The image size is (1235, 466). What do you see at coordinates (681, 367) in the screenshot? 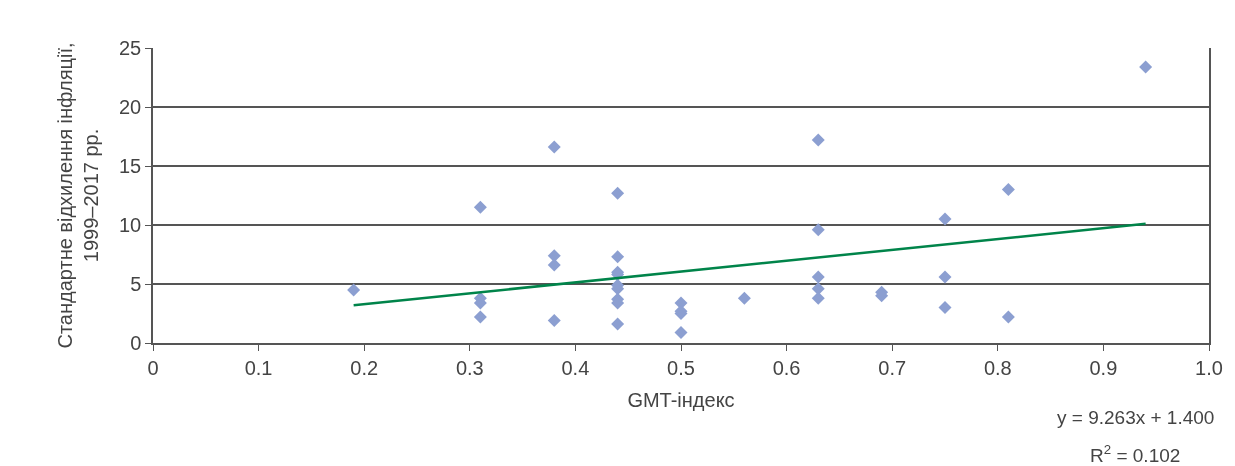
I see `x-tick-label: 0.5` at bounding box center [681, 367].